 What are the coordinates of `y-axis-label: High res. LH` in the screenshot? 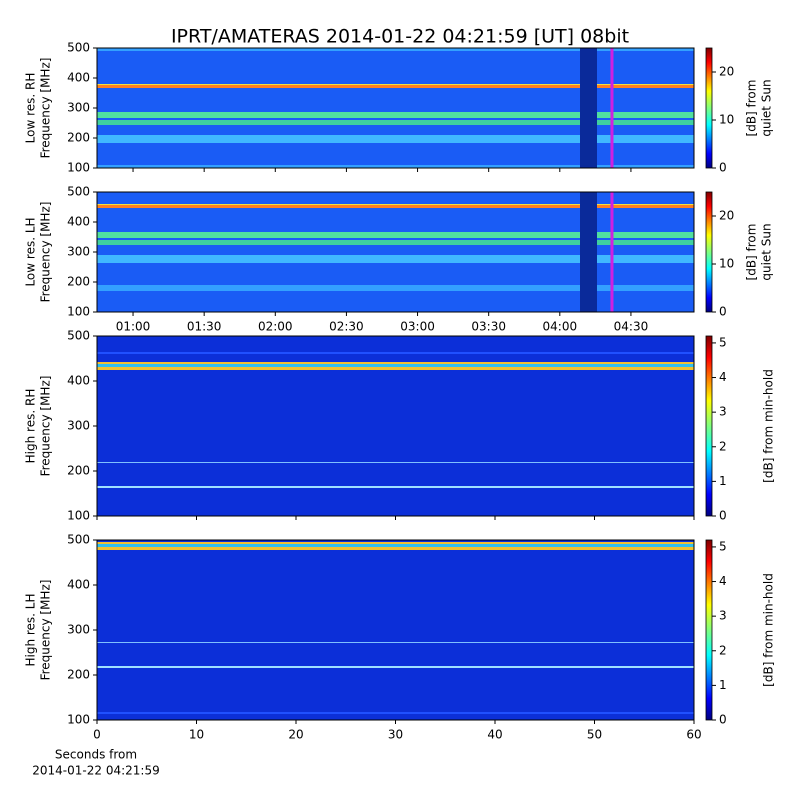 It's located at (31, 629).